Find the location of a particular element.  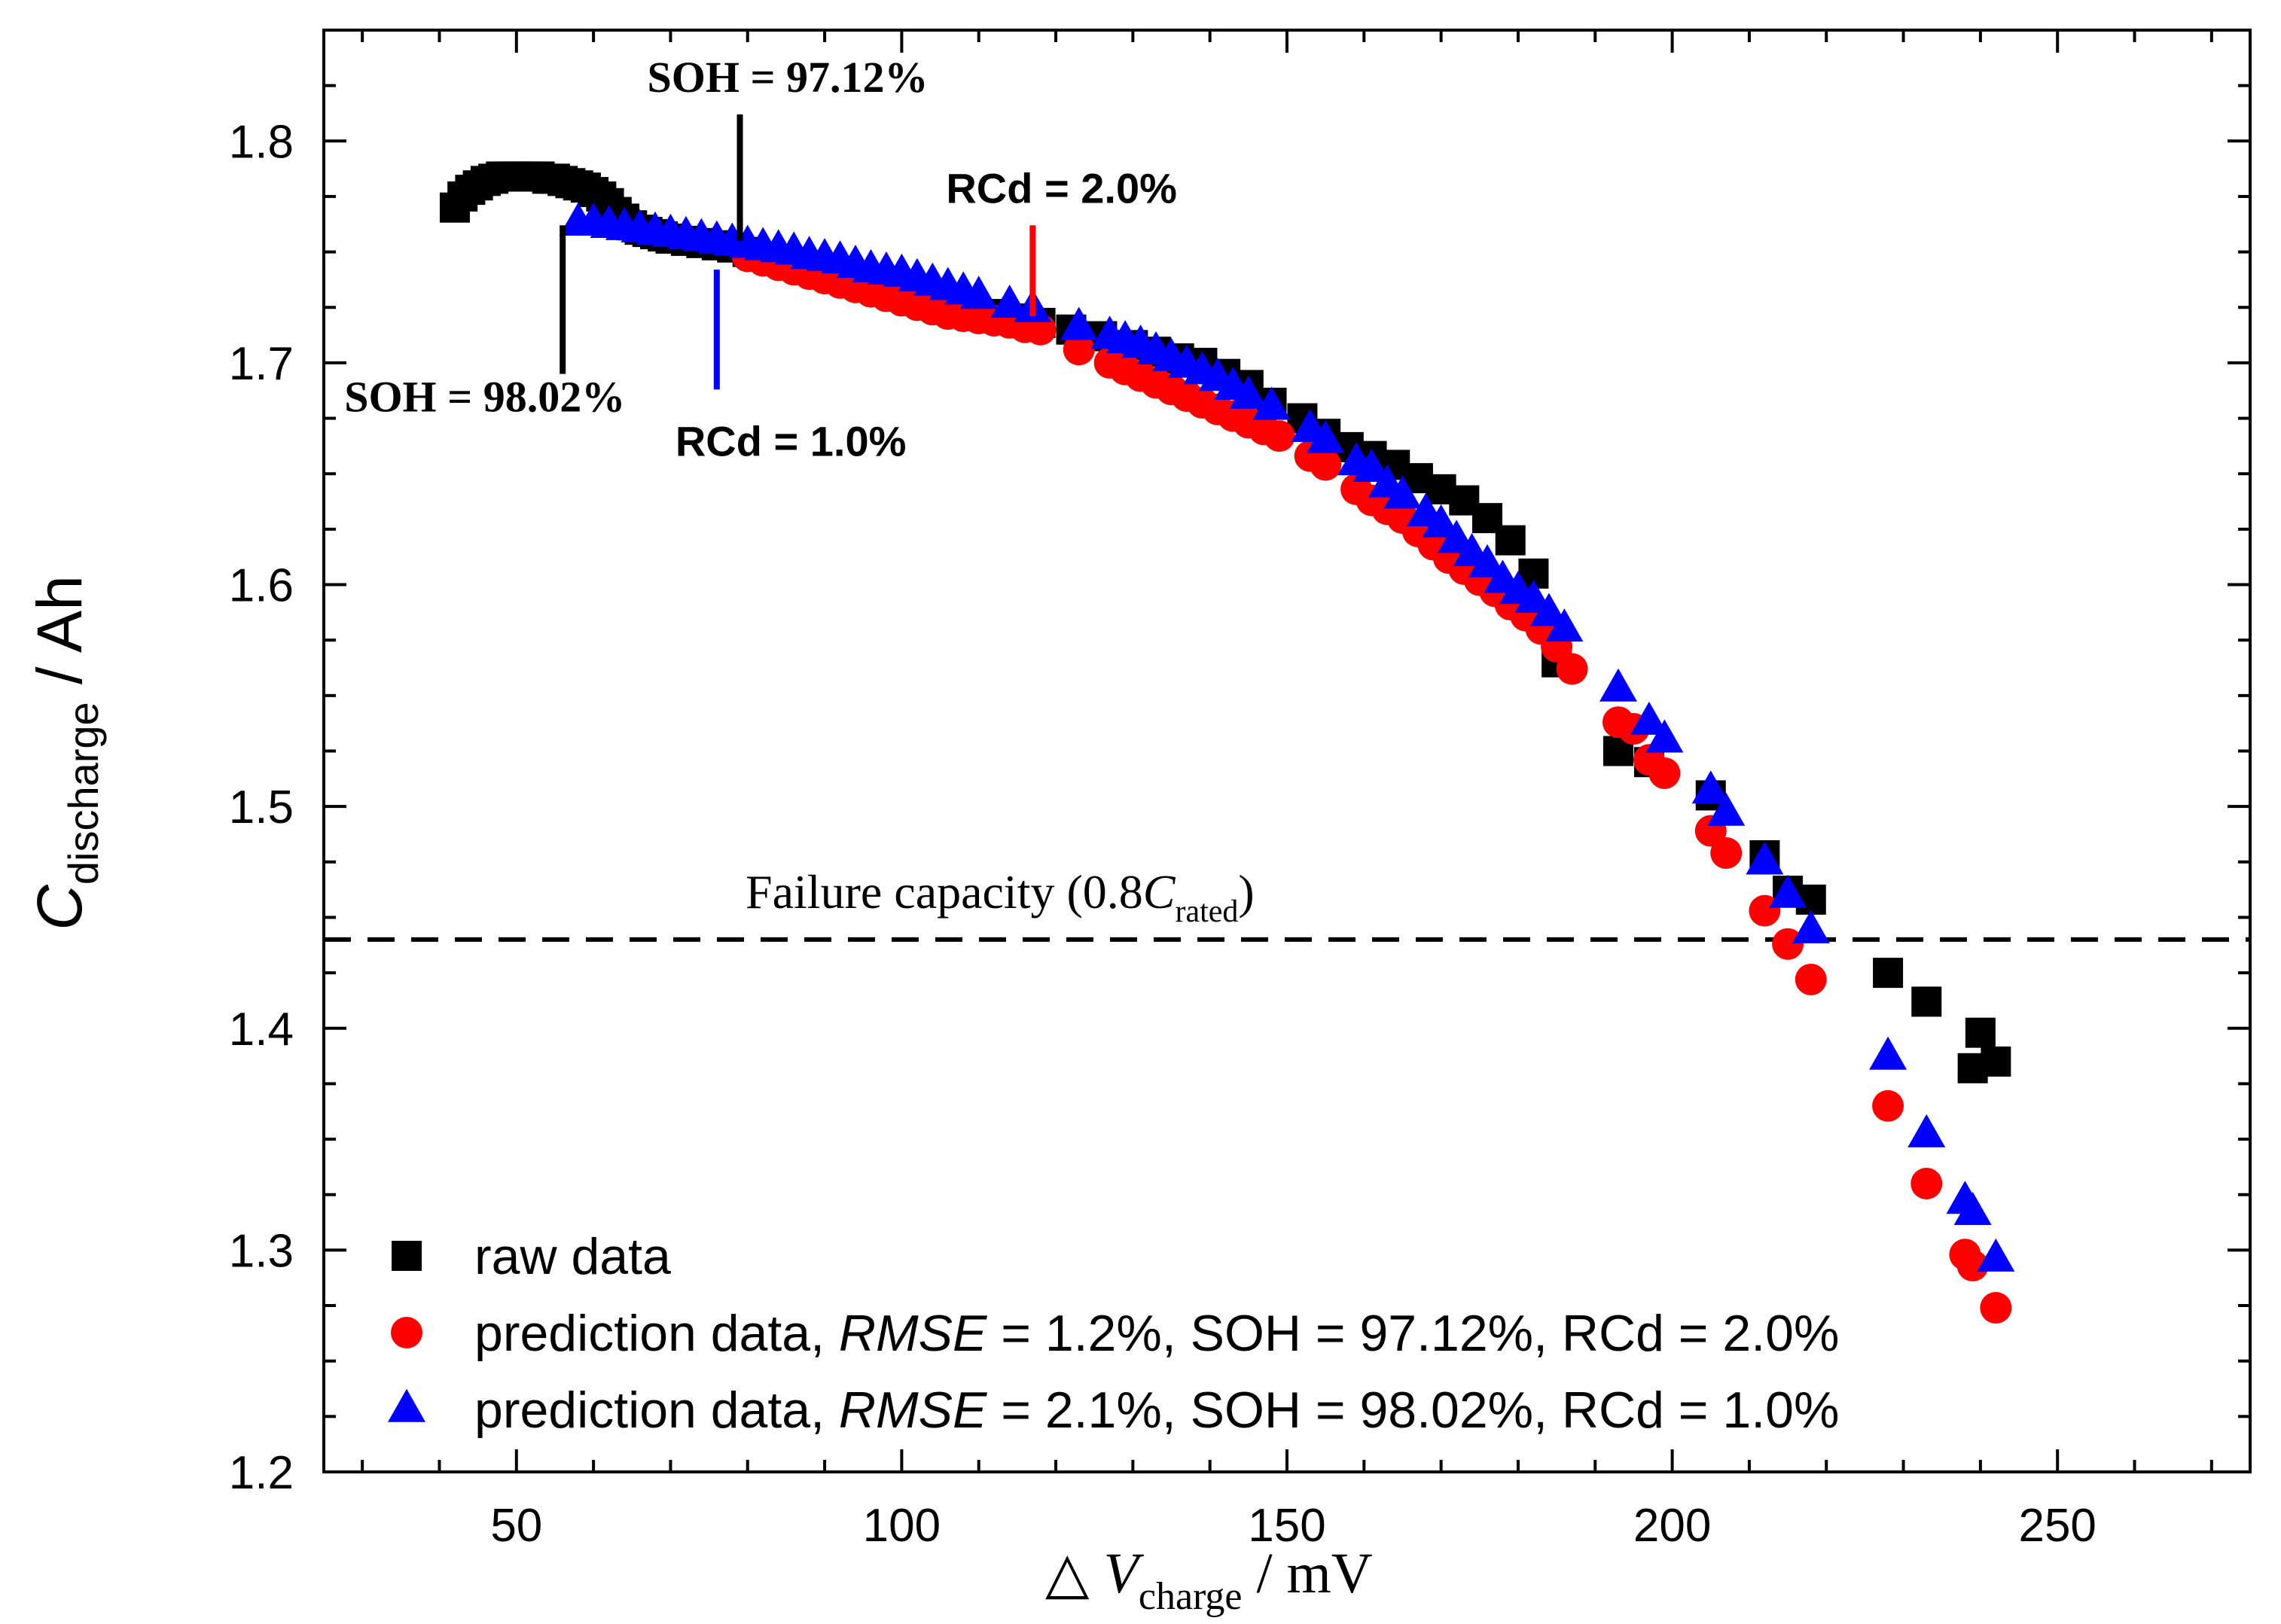

y-tick-label: 1.7 is located at coordinates (261, 364).